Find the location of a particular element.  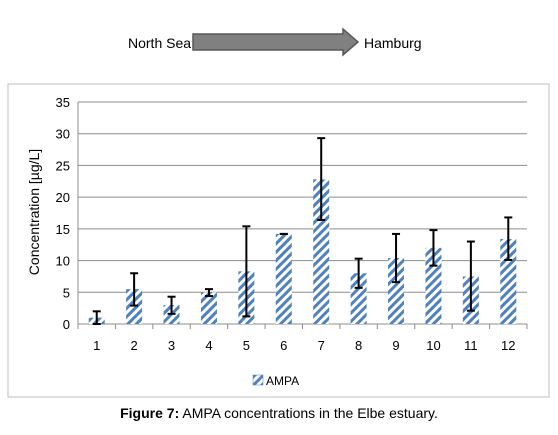

to-label: Hamburg is located at coordinates (393, 43).